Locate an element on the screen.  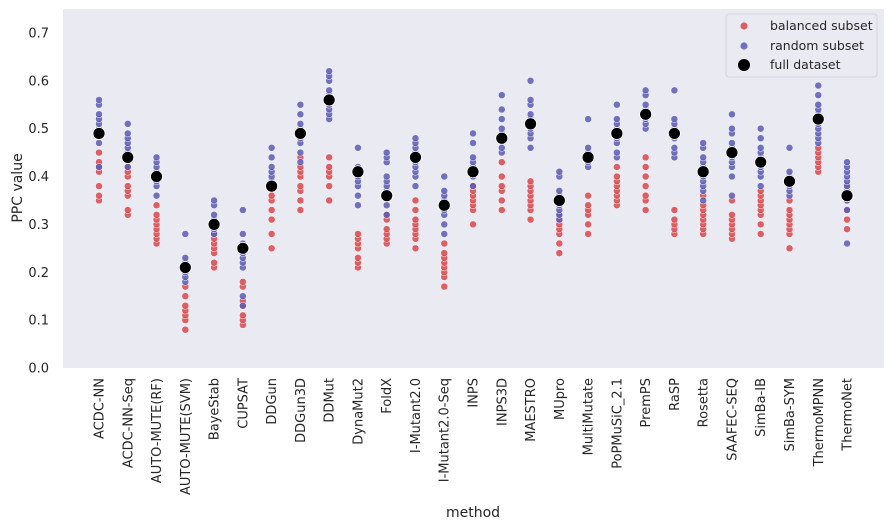
x-tick-label: ThermoMPNN is located at coordinates (819, 422).